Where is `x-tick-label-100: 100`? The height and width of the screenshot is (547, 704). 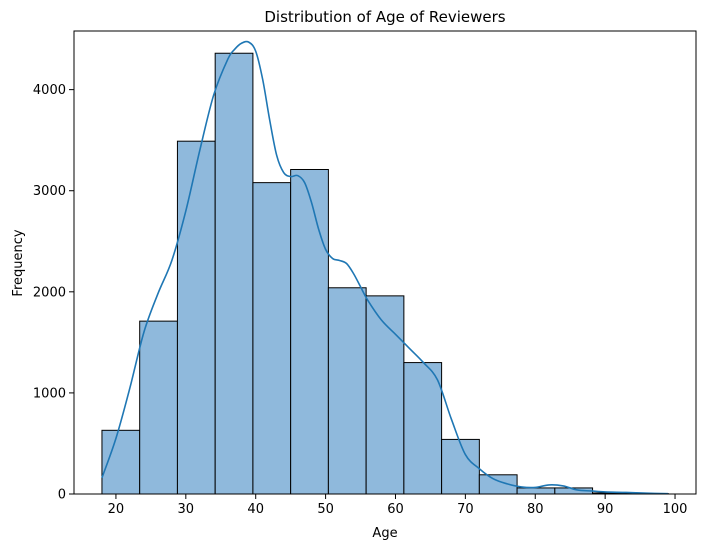 x-tick-label-100: 100 is located at coordinates (675, 509).